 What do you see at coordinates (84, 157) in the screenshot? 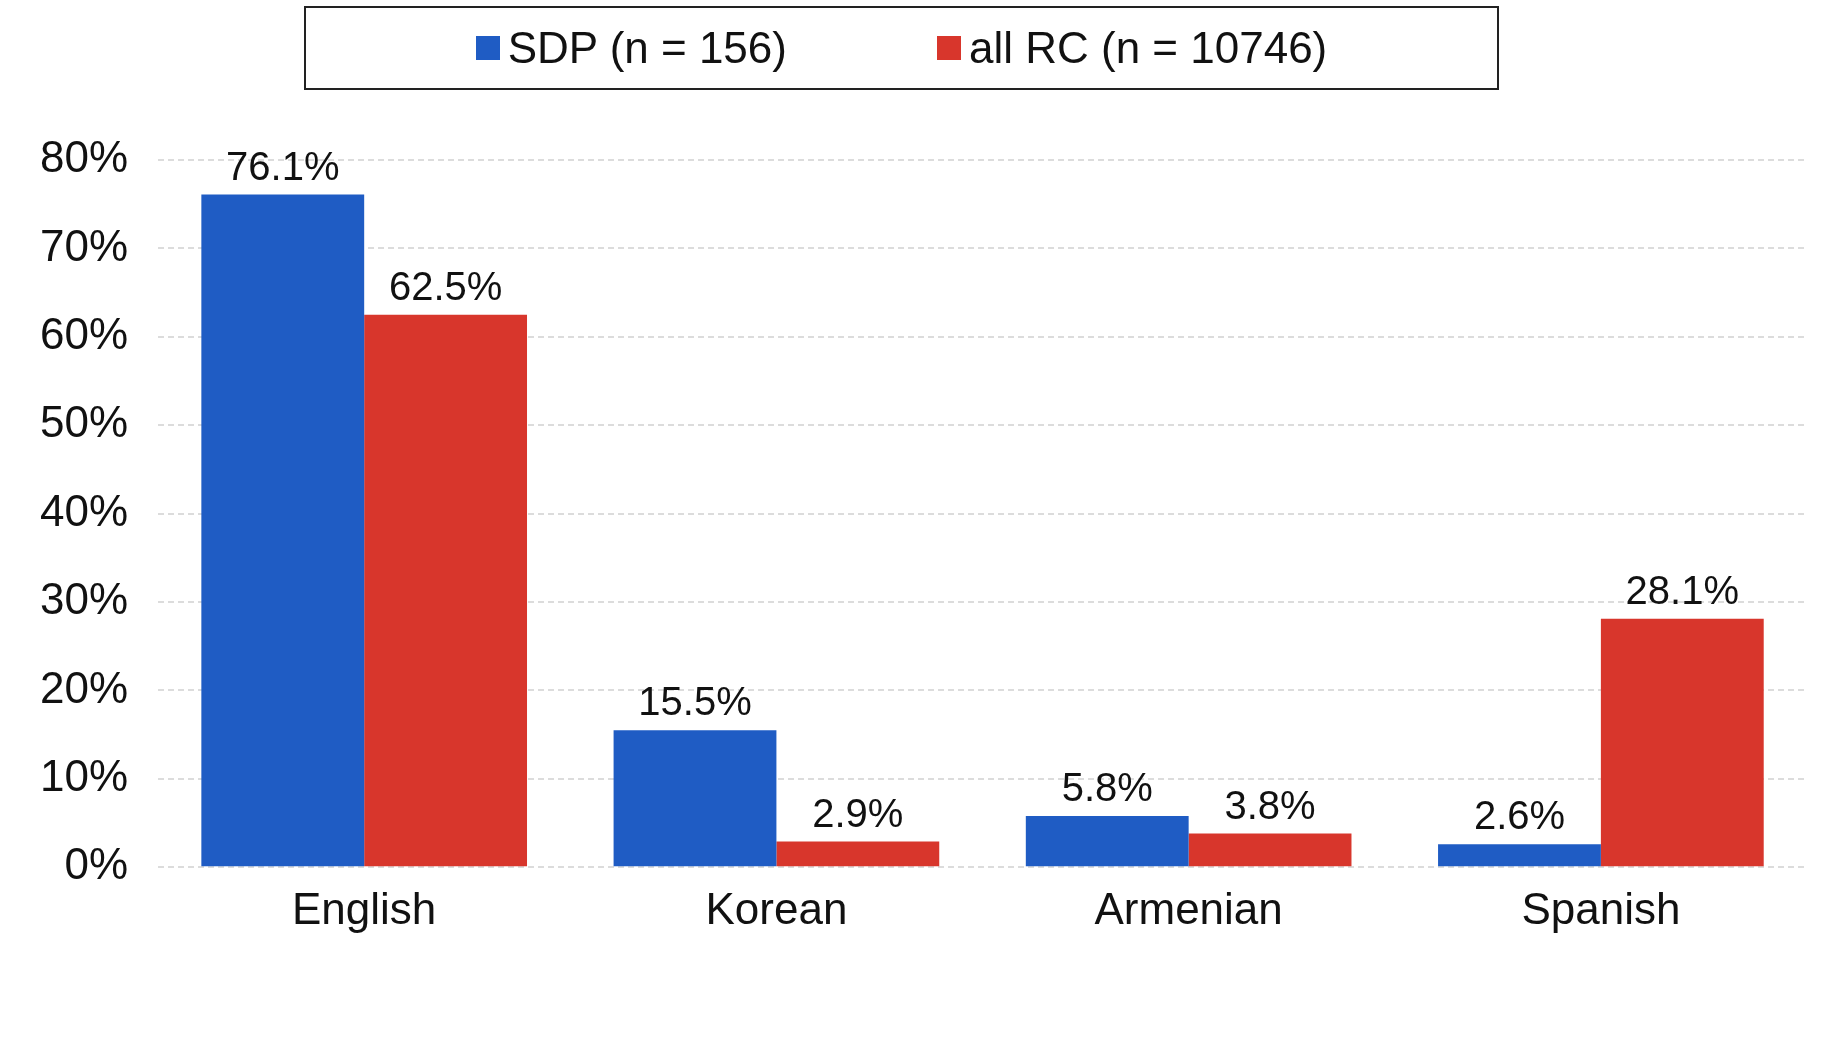
I see `y-tick-label: 80%` at bounding box center [84, 157].